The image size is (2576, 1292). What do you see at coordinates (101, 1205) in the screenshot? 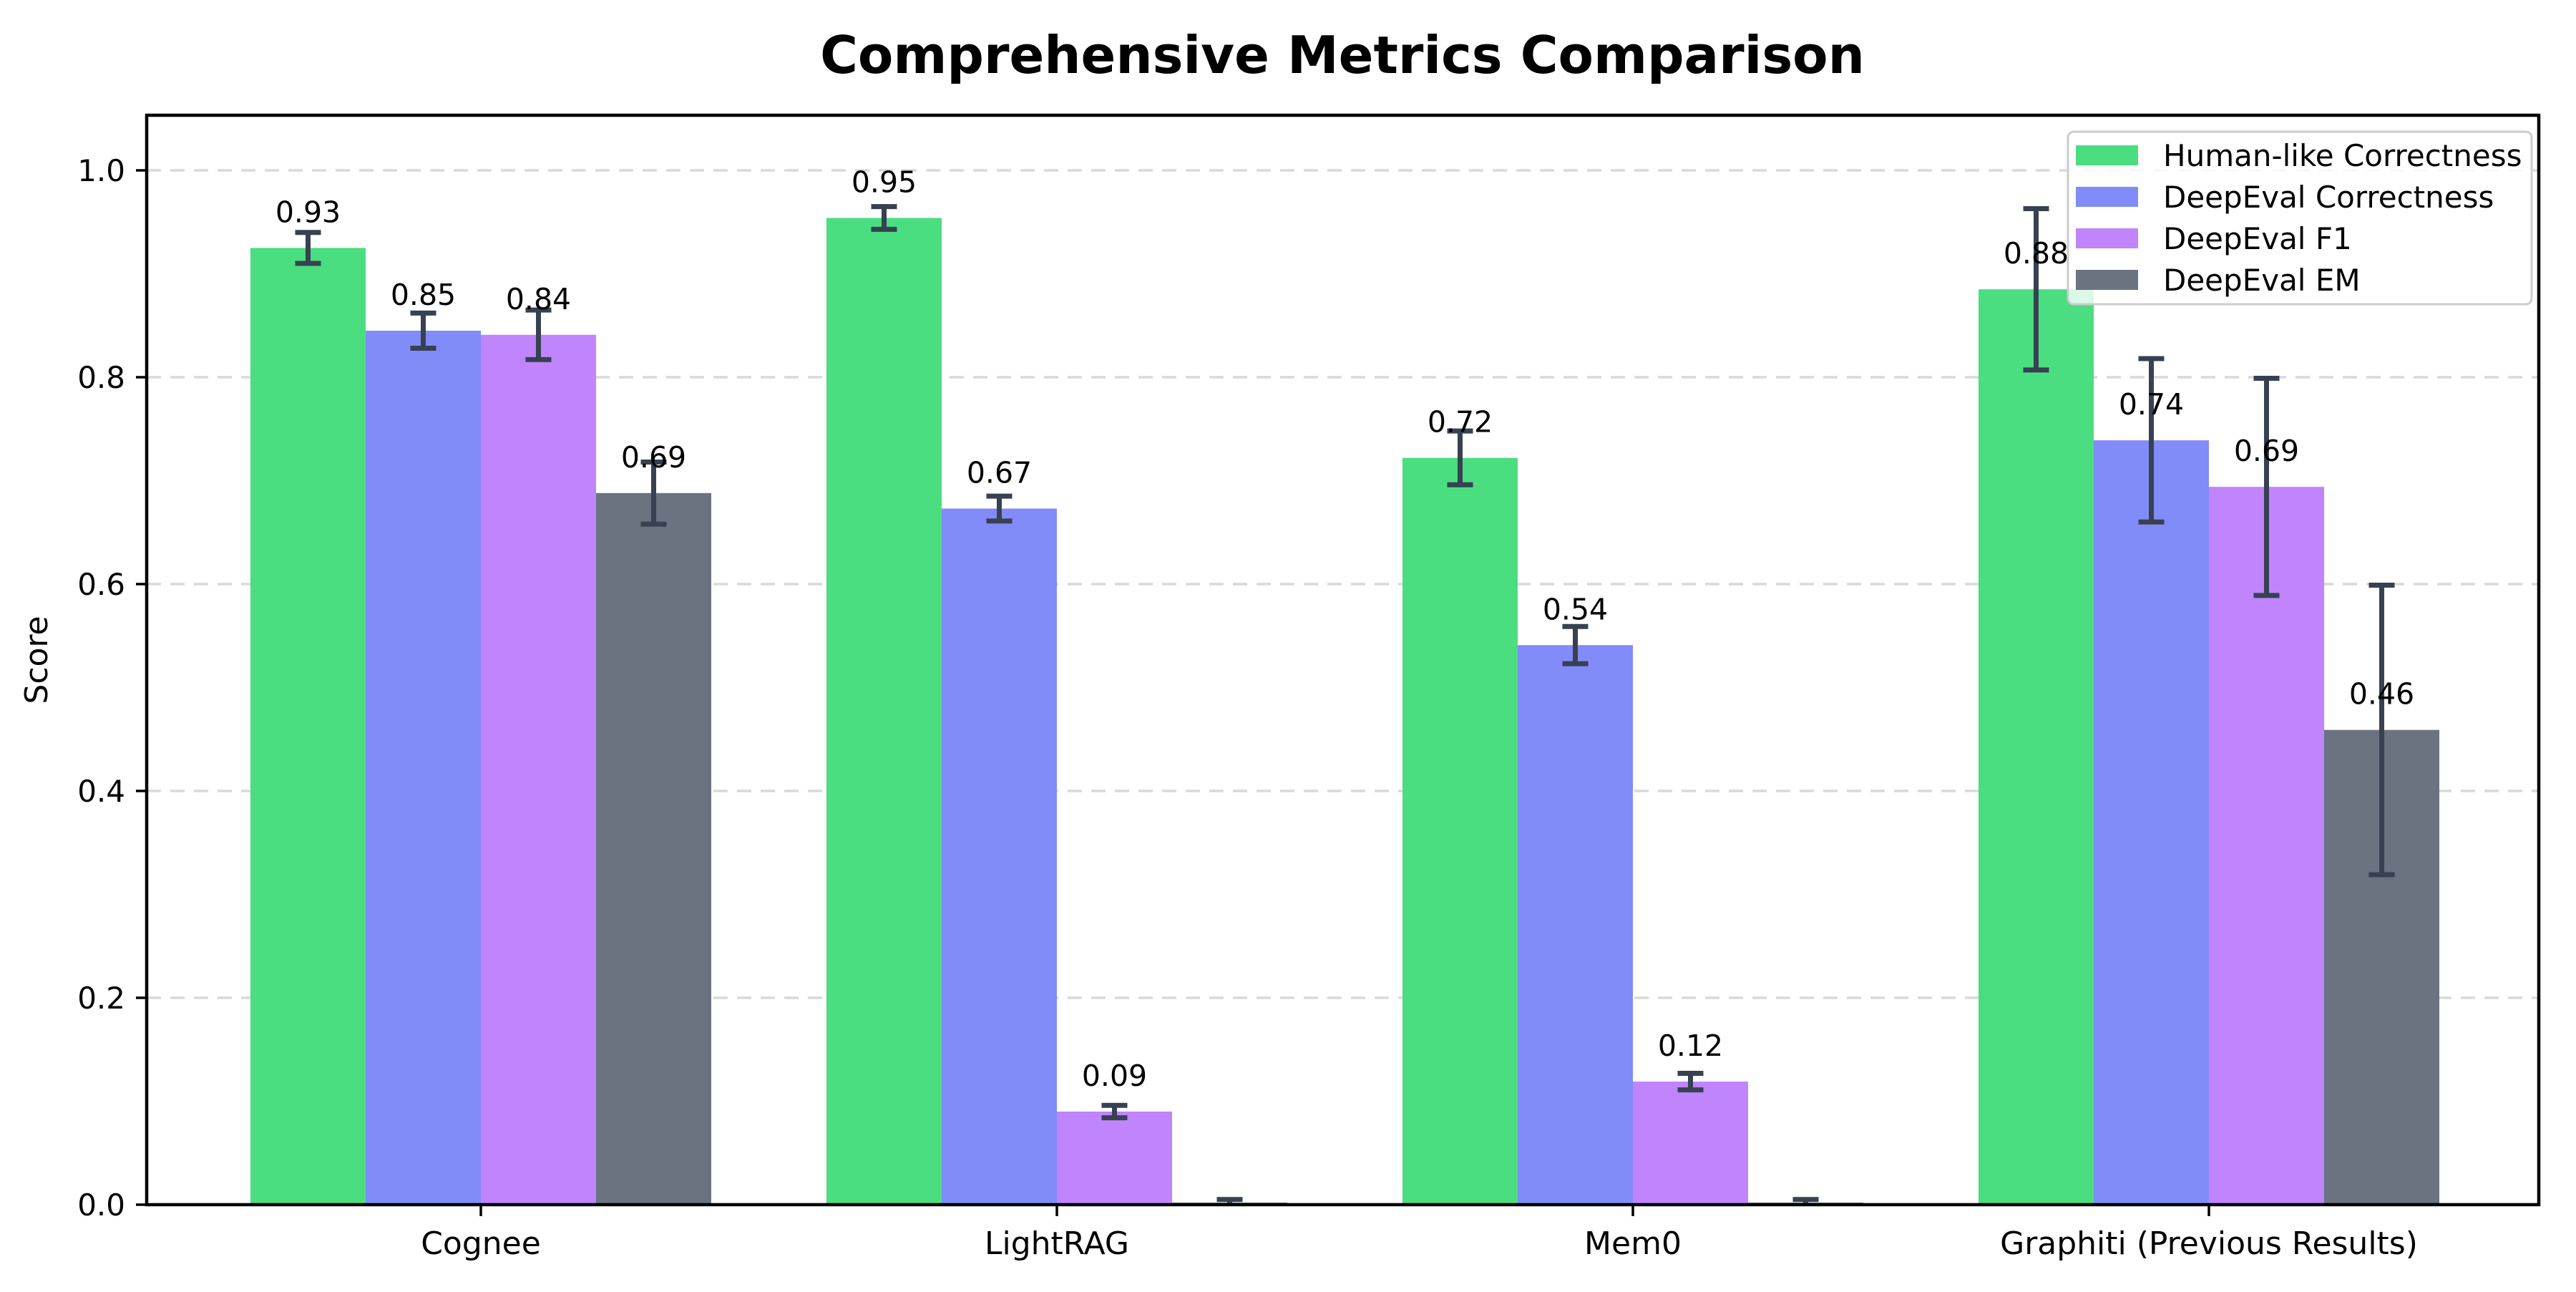
I see `y-tick-label: 0.0` at bounding box center [101, 1205].